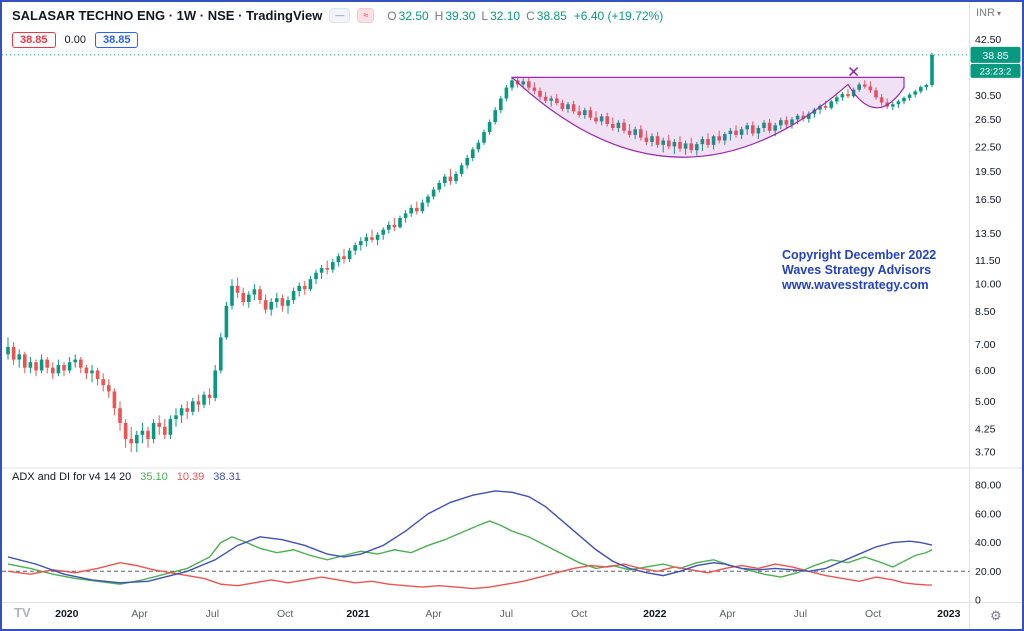 Image resolution: width=1024 pixels, height=631 pixels. I want to click on close-value: 38.85, so click(551, 15).